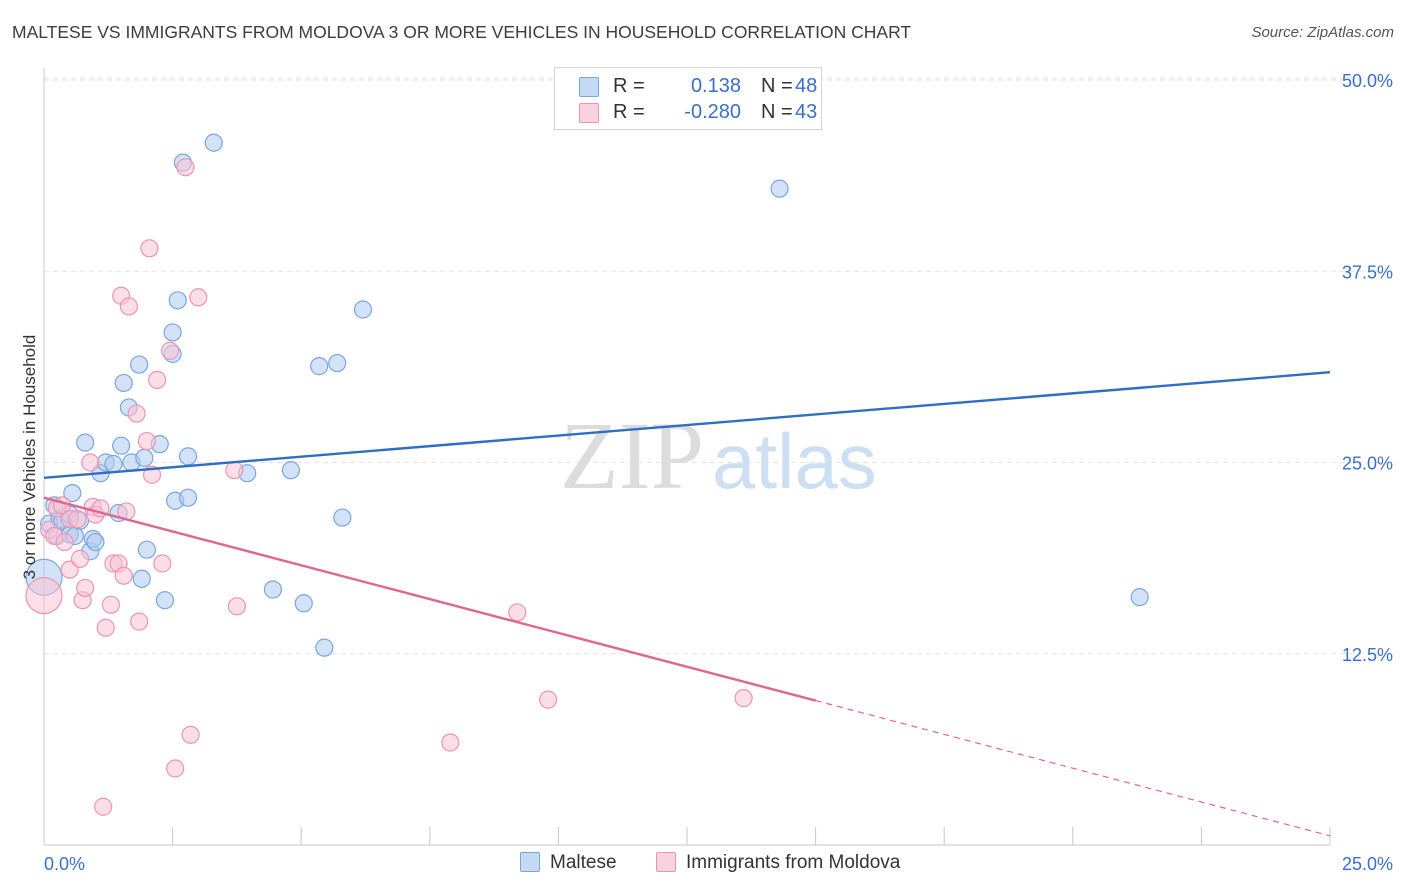 This screenshot has height=892, width=1406. I want to click on bottom-legend-swatch-moldova, so click(666, 862).